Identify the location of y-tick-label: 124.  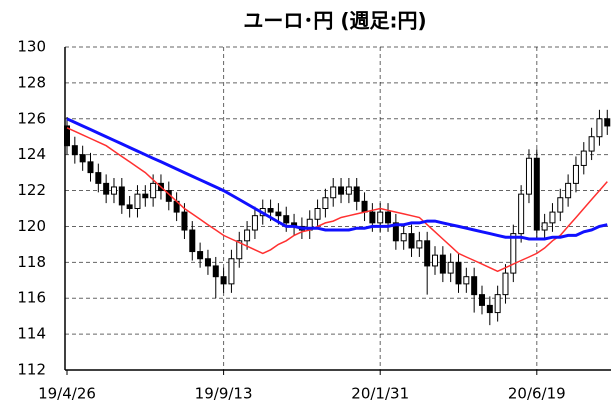
(31, 154).